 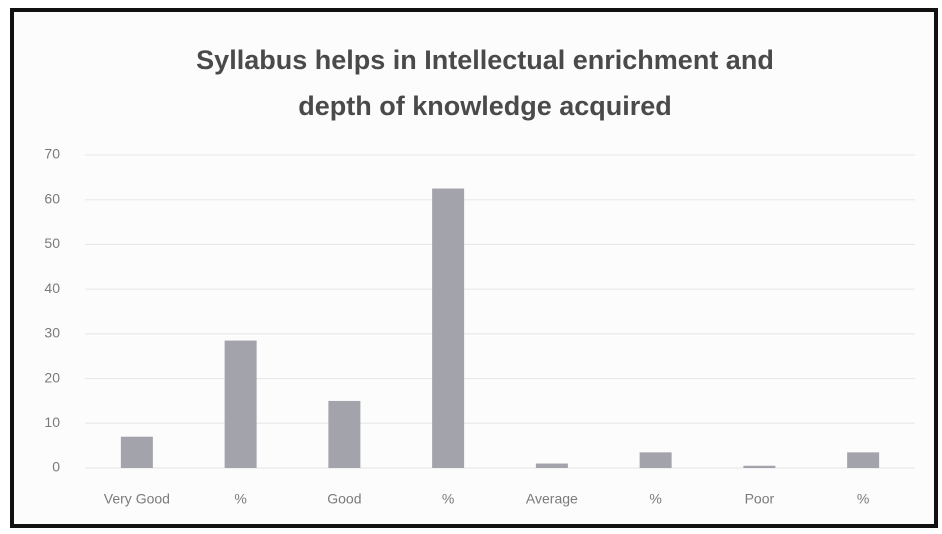 I want to click on y-tick-label: 20, so click(x=52, y=377).